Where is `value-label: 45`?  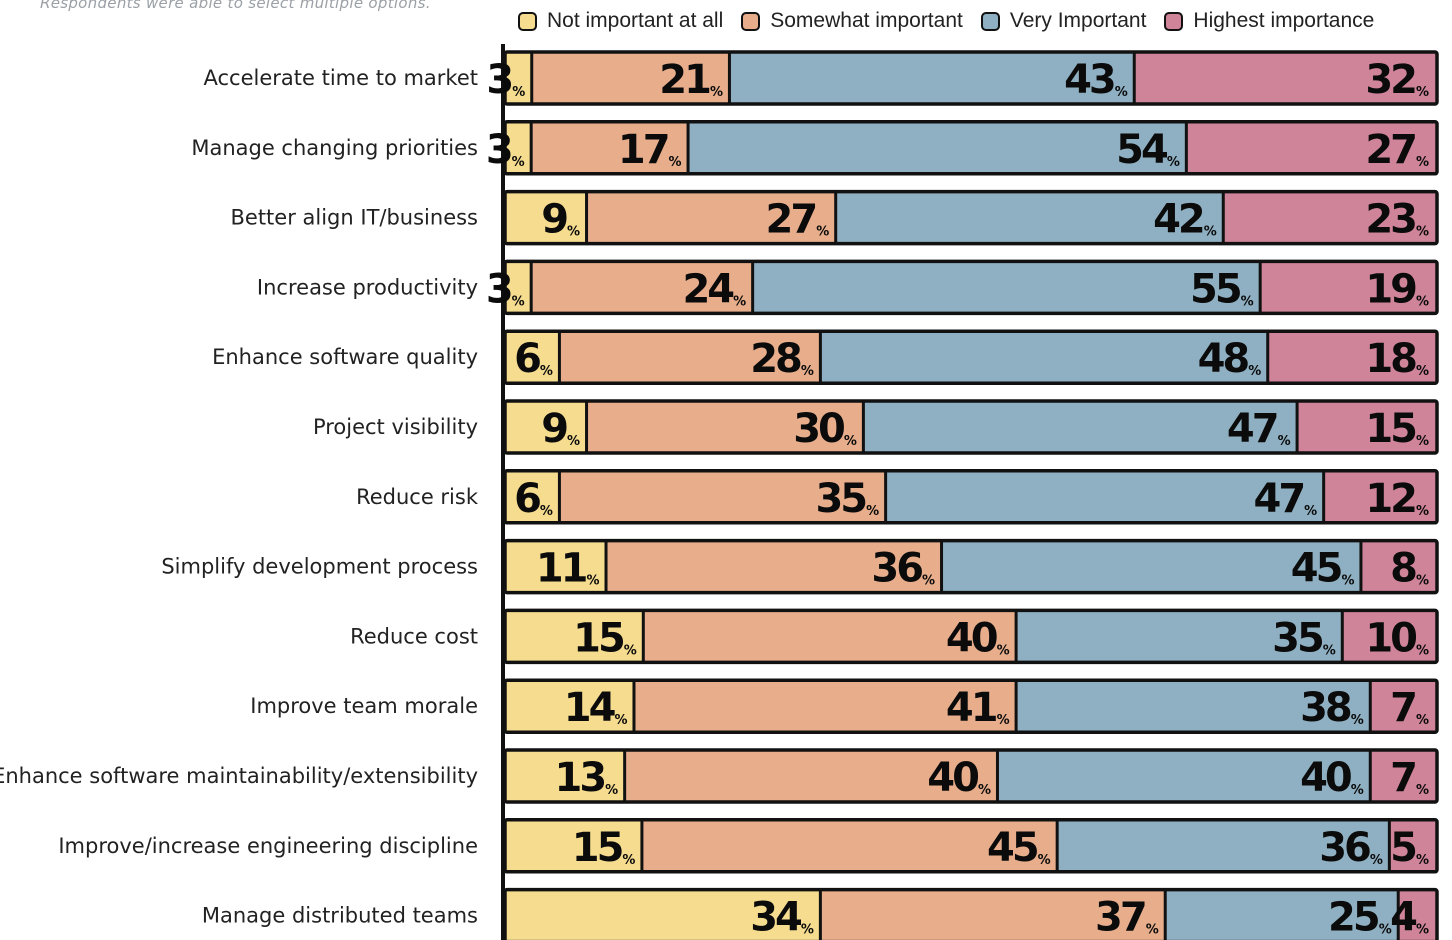 value-label: 45 is located at coordinates (1012, 848).